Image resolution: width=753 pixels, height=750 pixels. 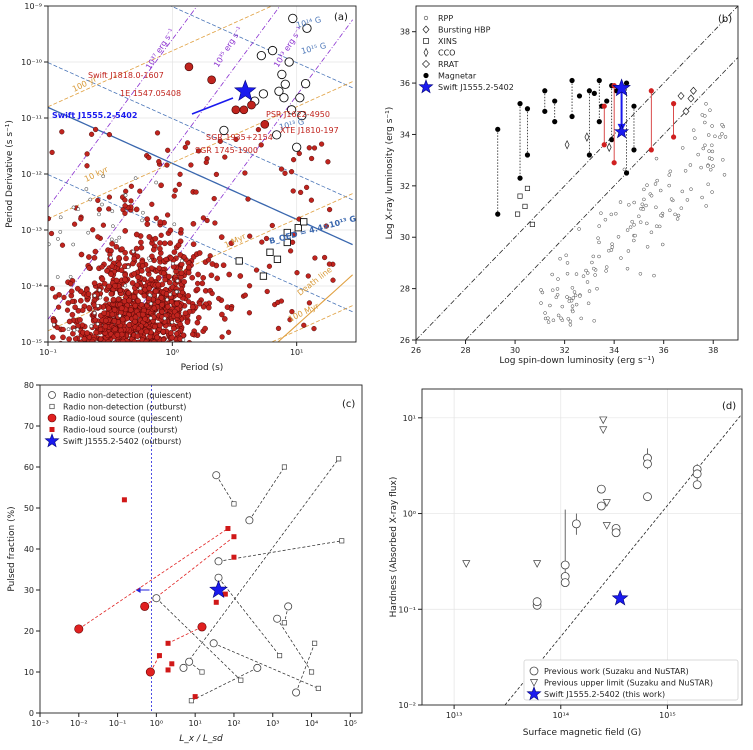 I want to click on x-tick-label: 10⁰, so click(x=172, y=352).